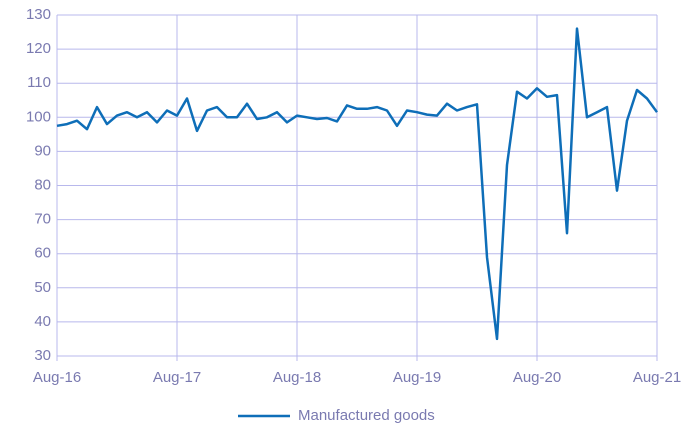 The width and height of the screenshot is (688, 431). I want to click on y-tick-label: 50, so click(42, 287).